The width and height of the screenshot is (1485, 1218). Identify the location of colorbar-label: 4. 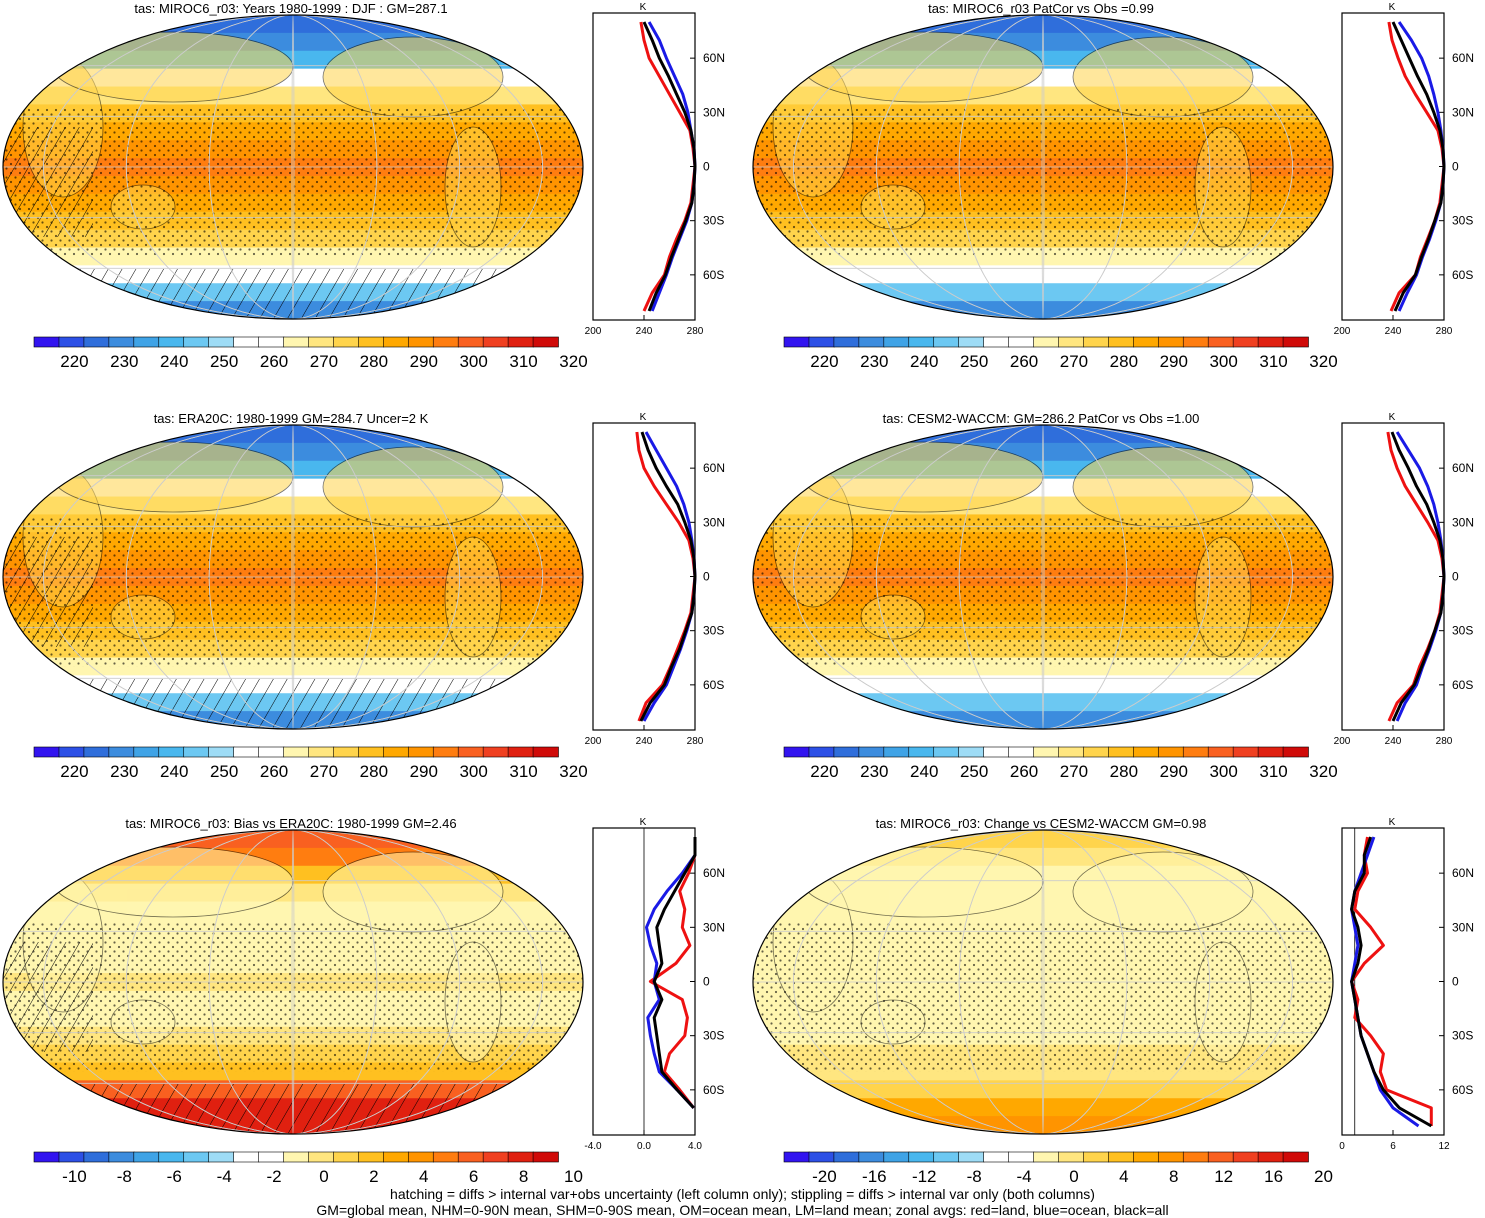
(423, 1176).